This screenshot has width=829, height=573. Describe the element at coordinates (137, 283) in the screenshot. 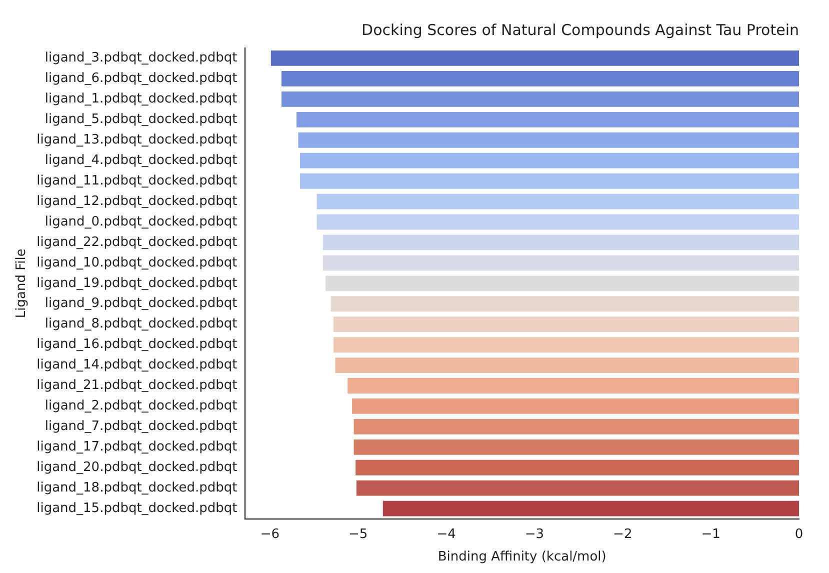

I see `y-tick-label: ligand_19.pdbqt_docked.pdbqt` at that location.